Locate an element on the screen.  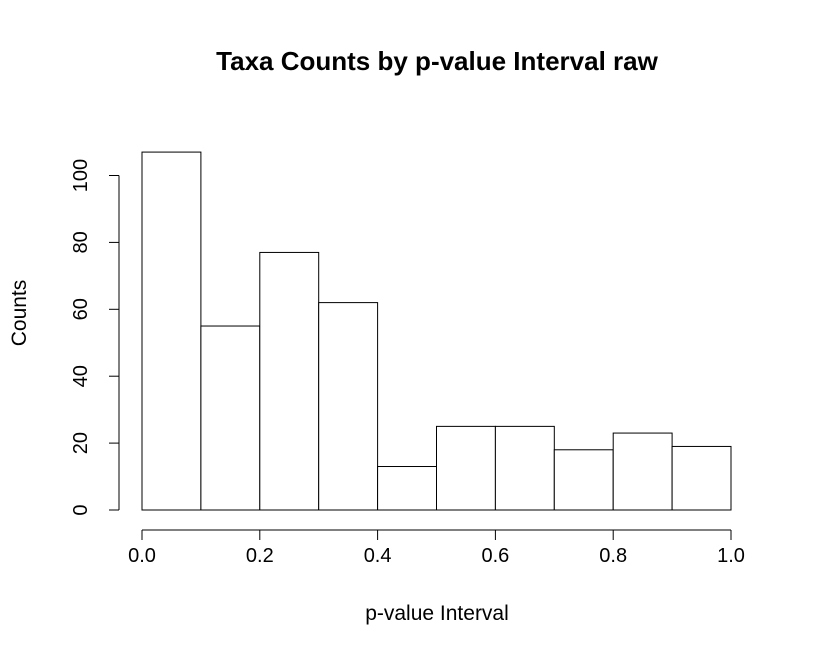
y-tick-label: 40 is located at coordinates (81, 376).